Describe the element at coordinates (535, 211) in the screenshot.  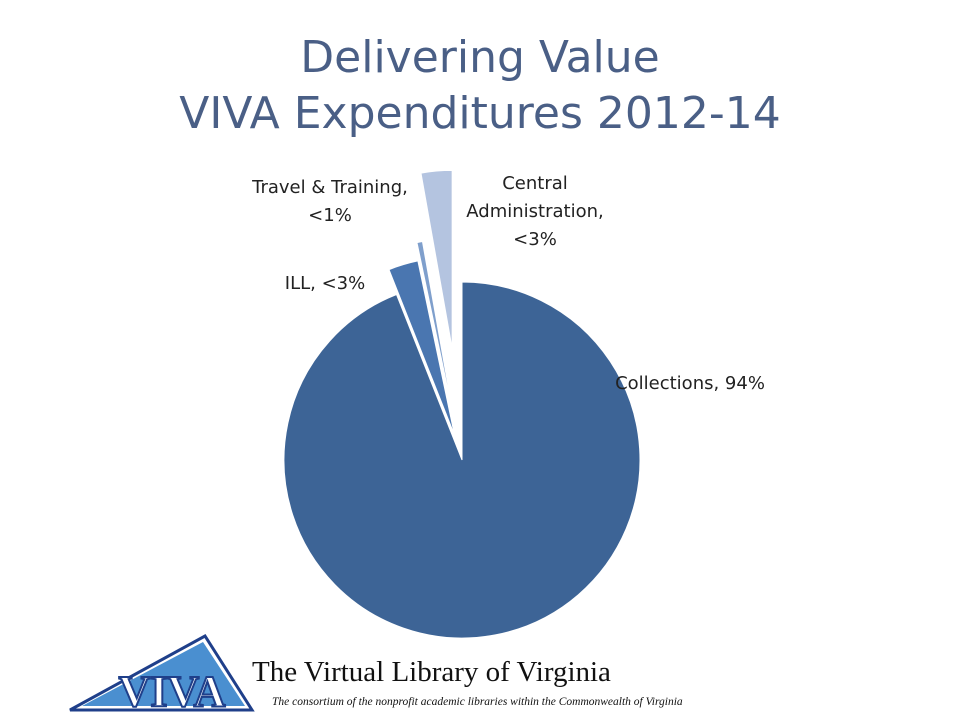
I see `data-label: Central Administration, <3%` at that location.